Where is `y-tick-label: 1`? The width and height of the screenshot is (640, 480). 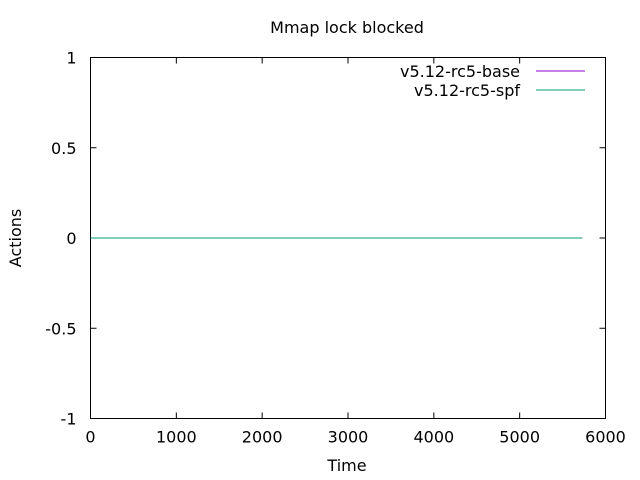
y-tick-label: 1 is located at coordinates (71, 58).